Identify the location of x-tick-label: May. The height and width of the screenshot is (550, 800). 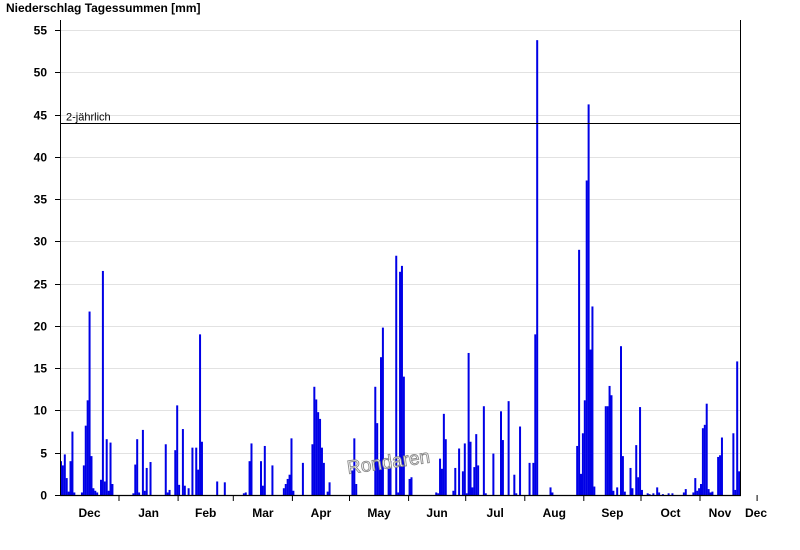
(379, 513).